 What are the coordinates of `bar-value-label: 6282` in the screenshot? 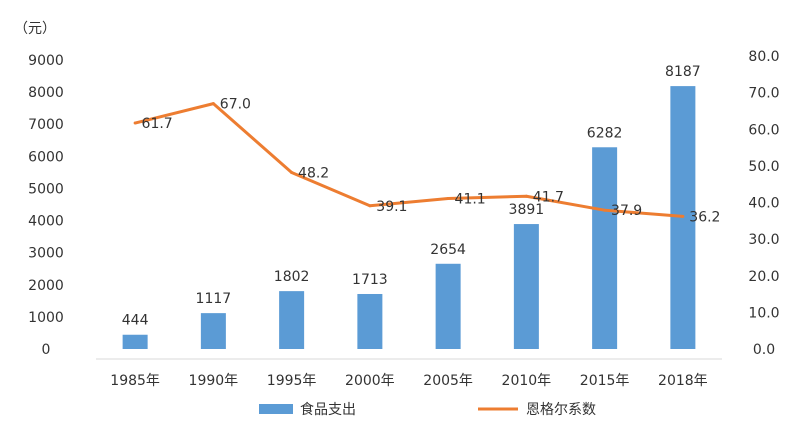 It's located at (605, 133).